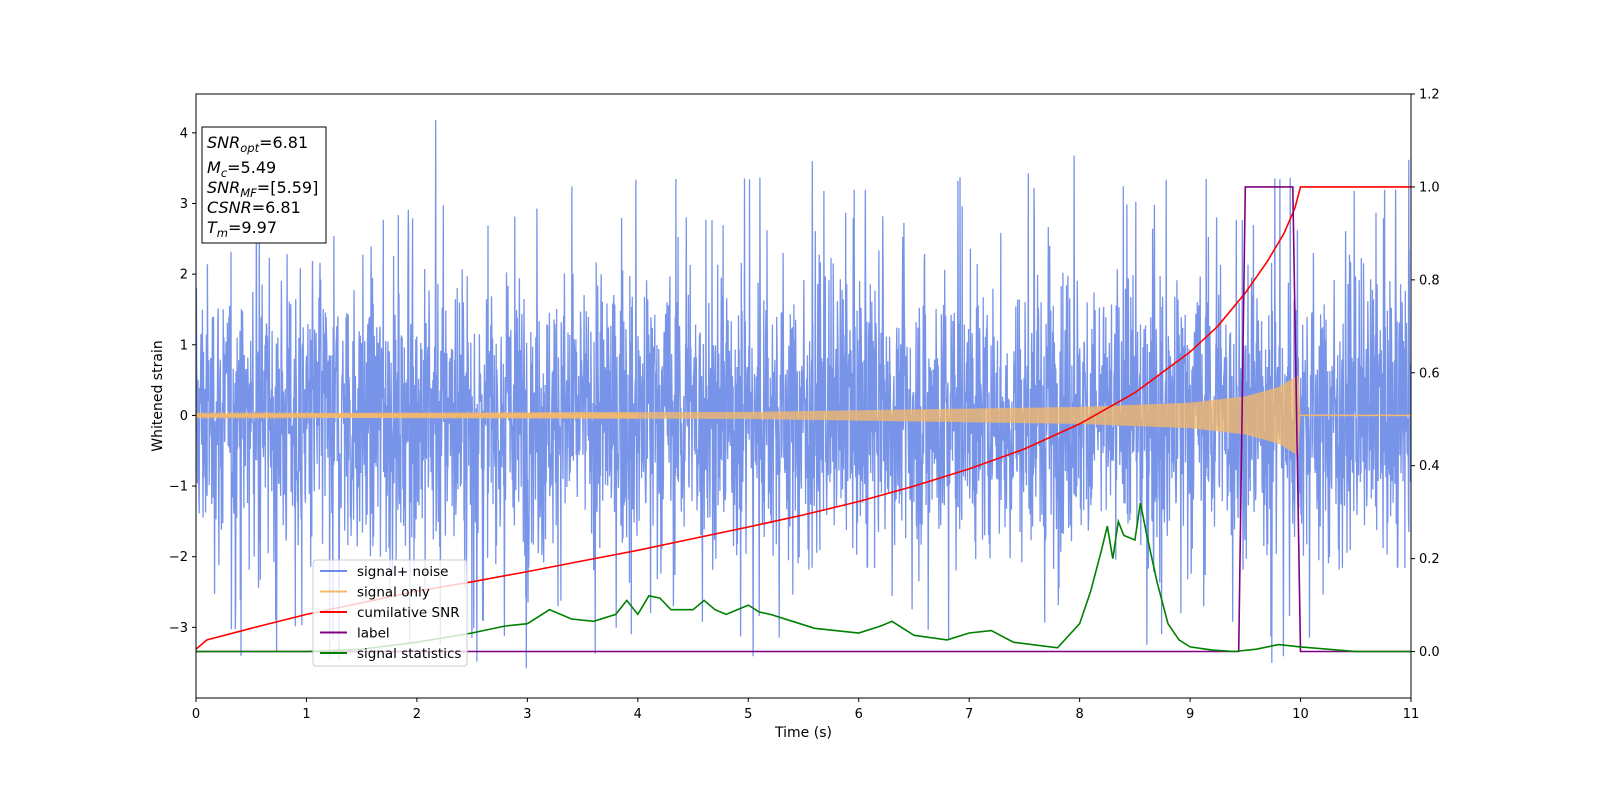 Image resolution: width=1600 pixels, height=800 pixels. I want to click on y-right-tick-label: 0.4, so click(1429, 466).